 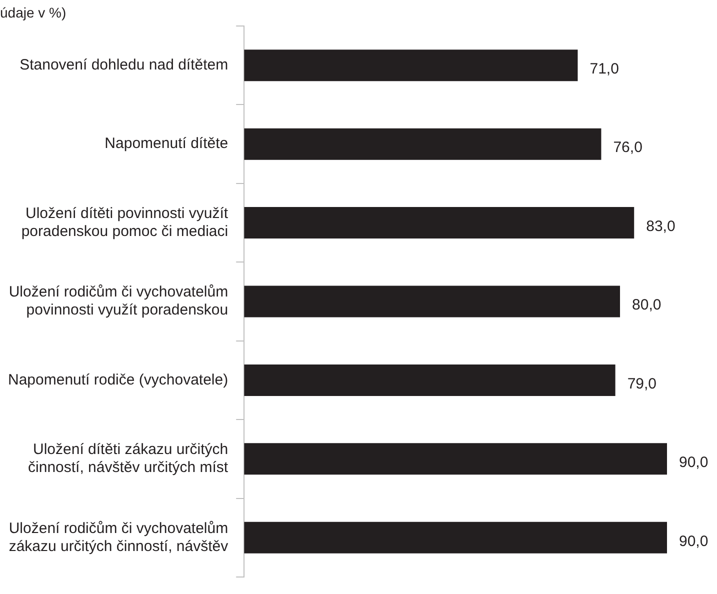 I want to click on data-label: 83,0, so click(x=661, y=226).